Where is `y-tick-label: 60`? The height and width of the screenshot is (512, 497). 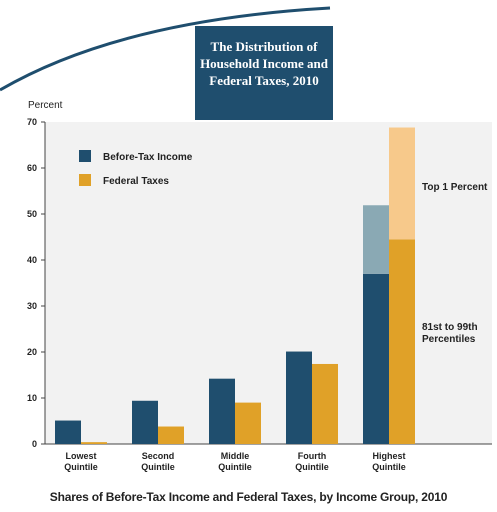 y-tick-label: 60 is located at coordinates (32, 168).